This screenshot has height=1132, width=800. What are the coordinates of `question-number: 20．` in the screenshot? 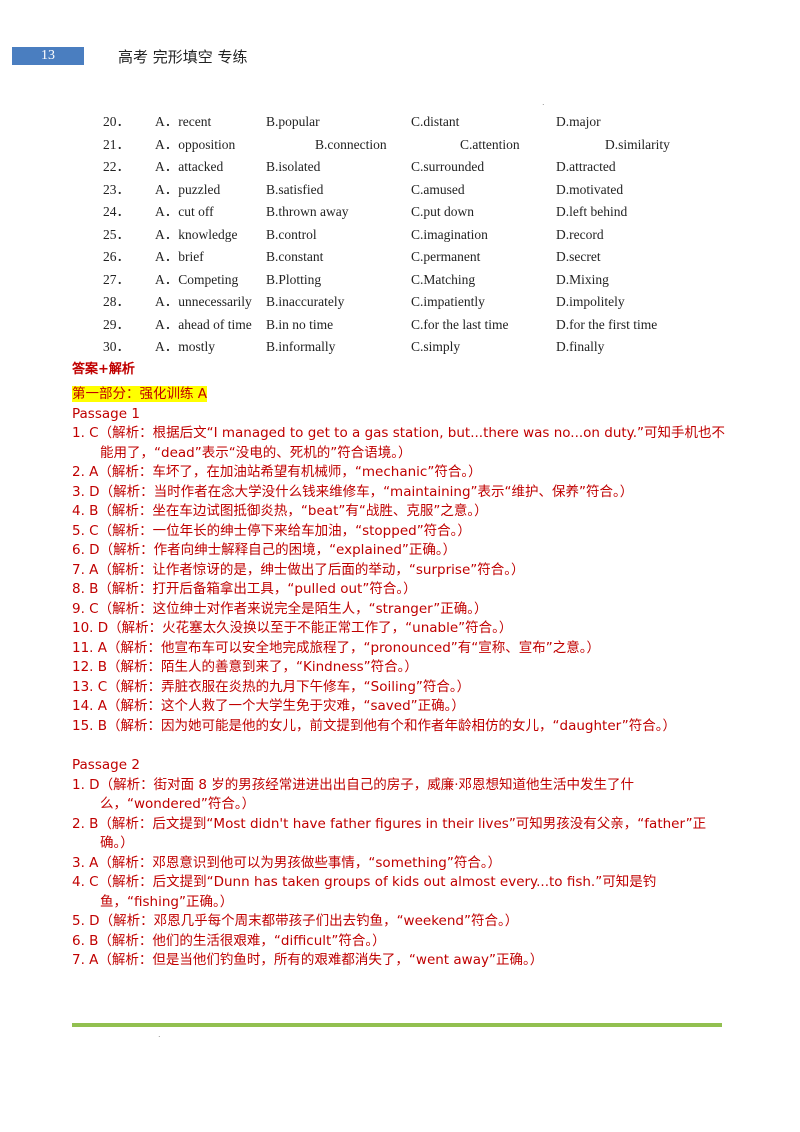 It's located at (116, 121).